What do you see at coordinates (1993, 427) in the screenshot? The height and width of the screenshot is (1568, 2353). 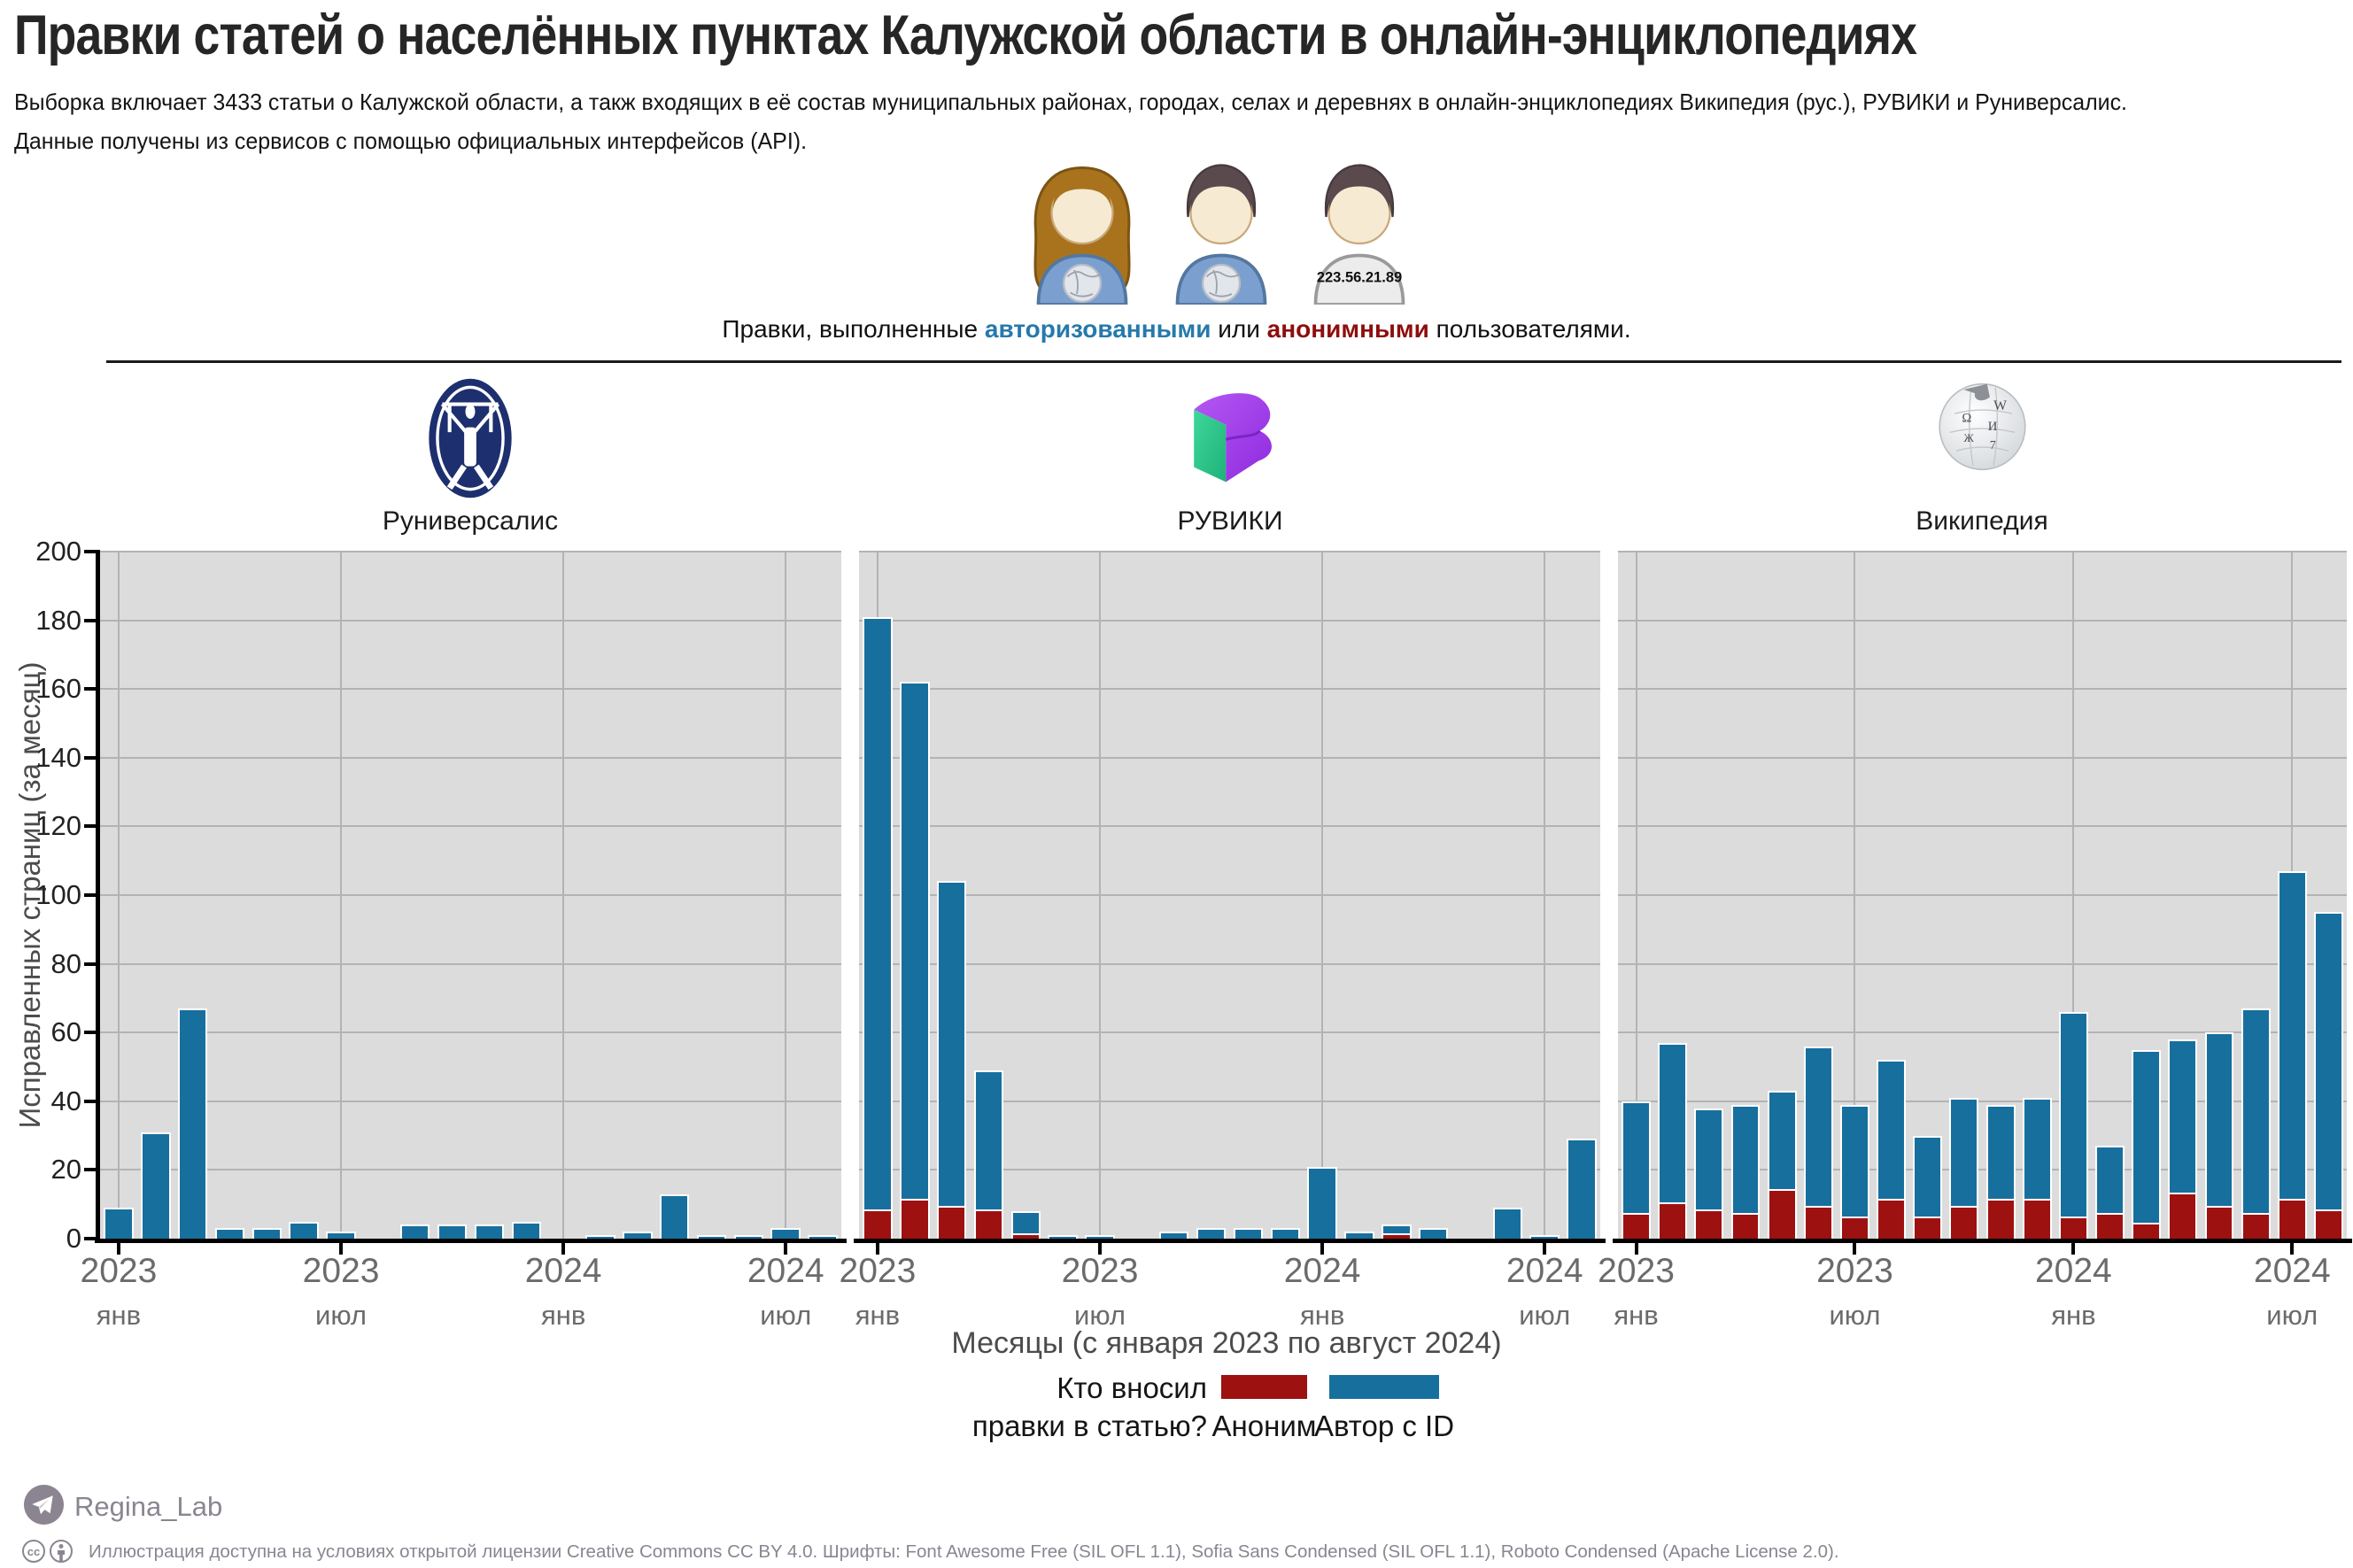 I see `svg-text: И` at bounding box center [1993, 427].